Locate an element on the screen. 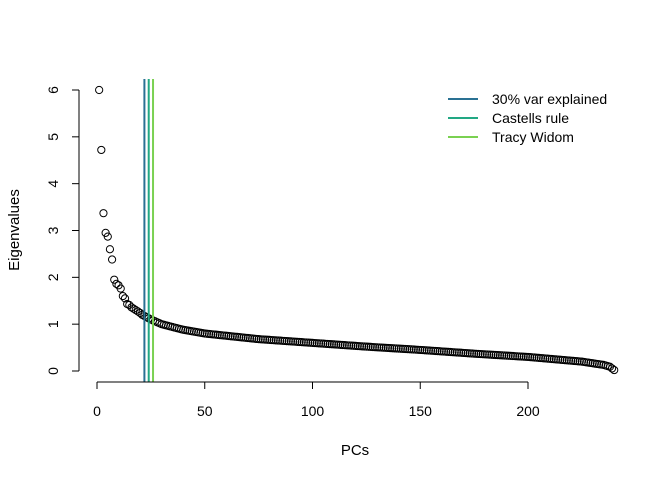 This screenshot has width=672, height=480. y-tick-label: 4 is located at coordinates (53, 184).